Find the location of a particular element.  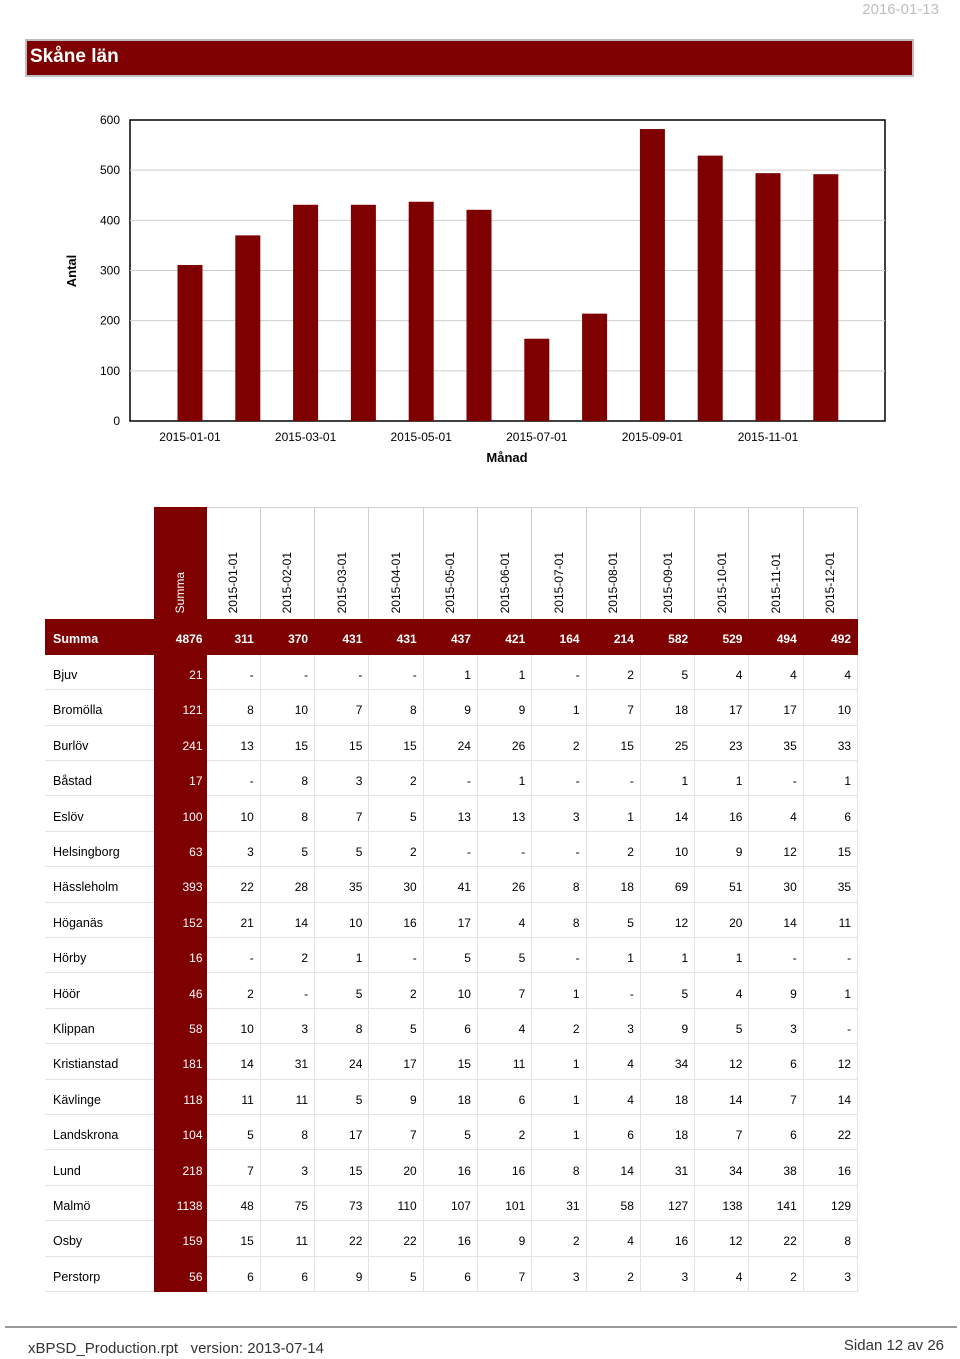

row-name: Klippan is located at coordinates (99, 1026).